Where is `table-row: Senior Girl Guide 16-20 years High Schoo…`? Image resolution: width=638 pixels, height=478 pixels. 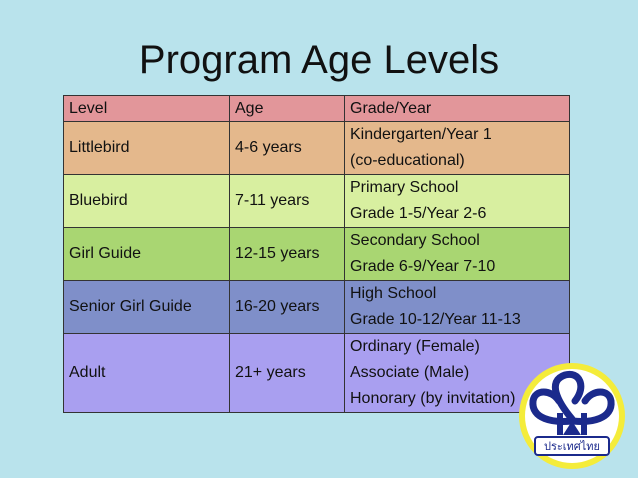 table-row: Senior Girl Guide 16-20 years High Schoo… is located at coordinates (316, 307).